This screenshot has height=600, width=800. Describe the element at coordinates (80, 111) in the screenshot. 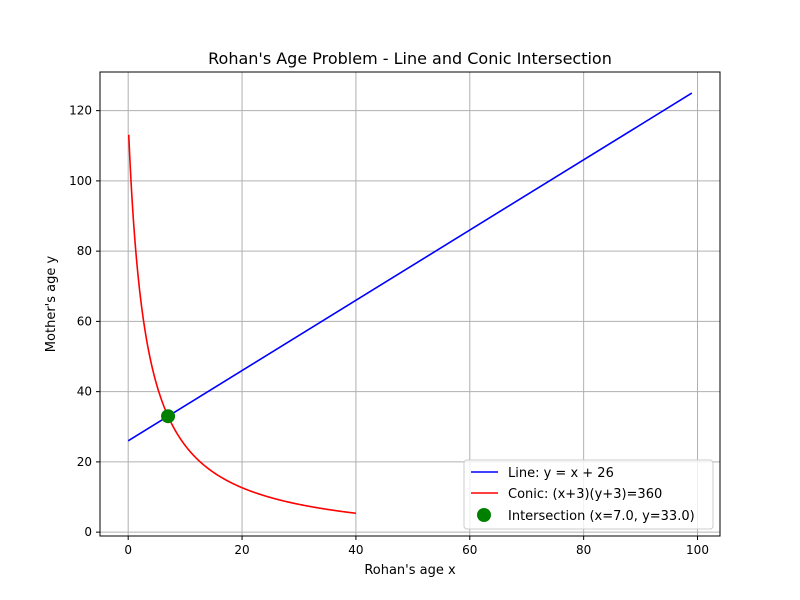

I see `y-tick-label: 120` at that location.